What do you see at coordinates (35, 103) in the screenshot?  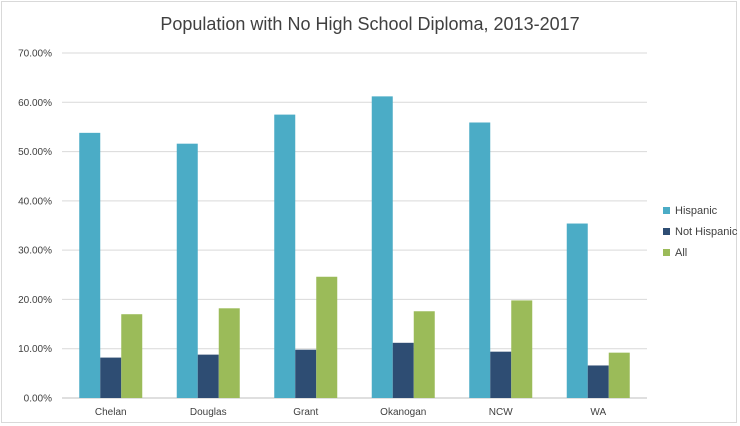 I see `y-tick-label: 60.00%` at bounding box center [35, 103].